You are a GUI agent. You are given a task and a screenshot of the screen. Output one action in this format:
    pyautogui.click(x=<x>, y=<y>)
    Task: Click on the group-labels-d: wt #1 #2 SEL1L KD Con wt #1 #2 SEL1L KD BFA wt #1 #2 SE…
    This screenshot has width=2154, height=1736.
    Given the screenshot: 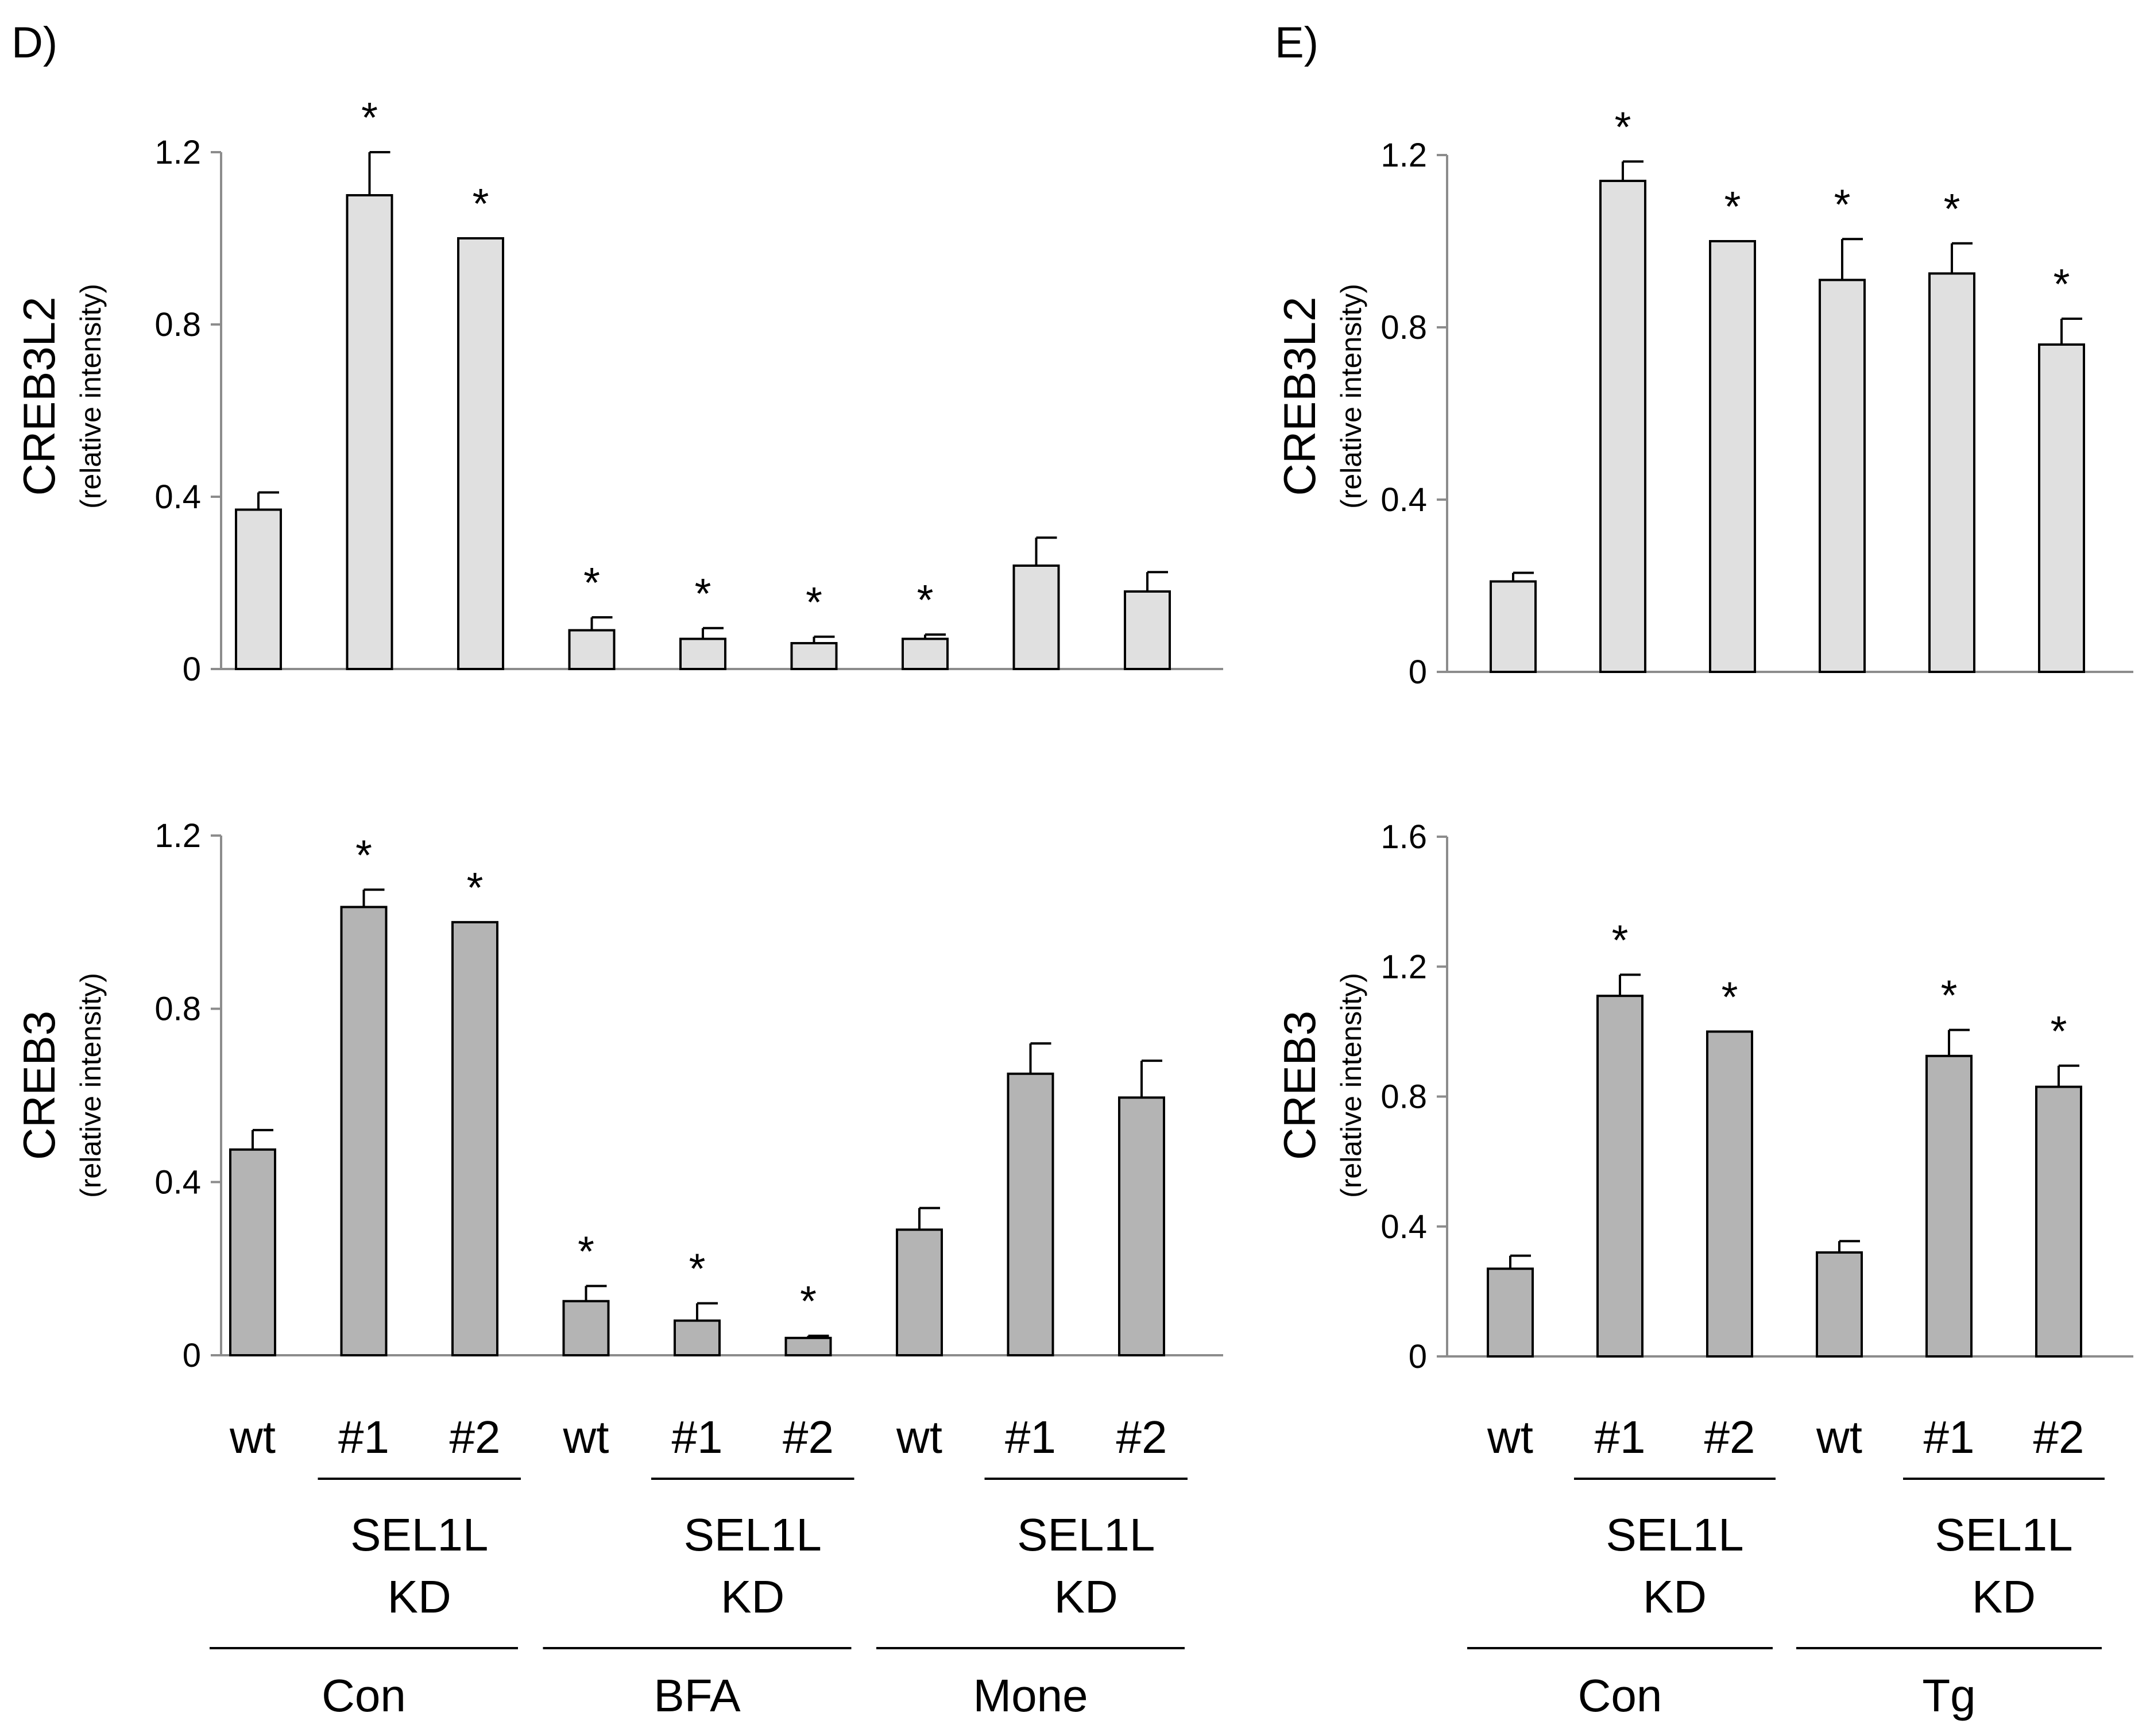 What is the action you would take?
    pyautogui.click(x=699, y=1567)
    